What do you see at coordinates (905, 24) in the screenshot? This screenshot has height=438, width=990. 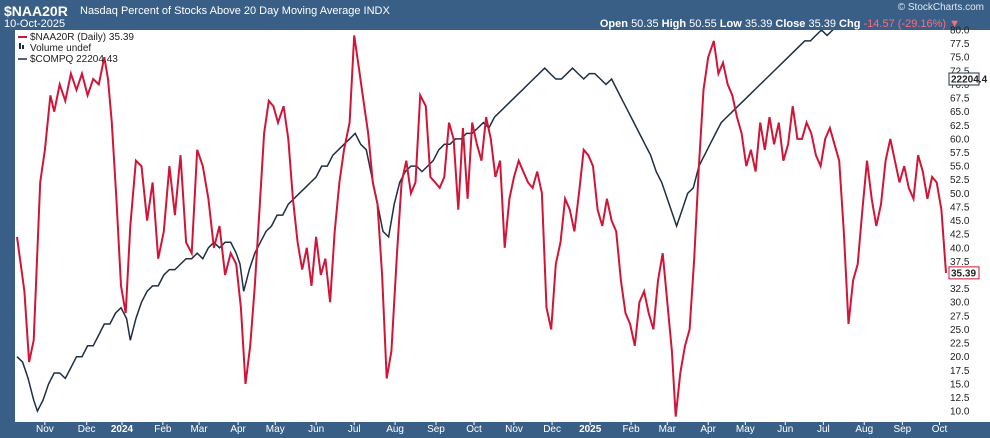 I see `chg-value: -14.57 (-29.16%)` at bounding box center [905, 24].